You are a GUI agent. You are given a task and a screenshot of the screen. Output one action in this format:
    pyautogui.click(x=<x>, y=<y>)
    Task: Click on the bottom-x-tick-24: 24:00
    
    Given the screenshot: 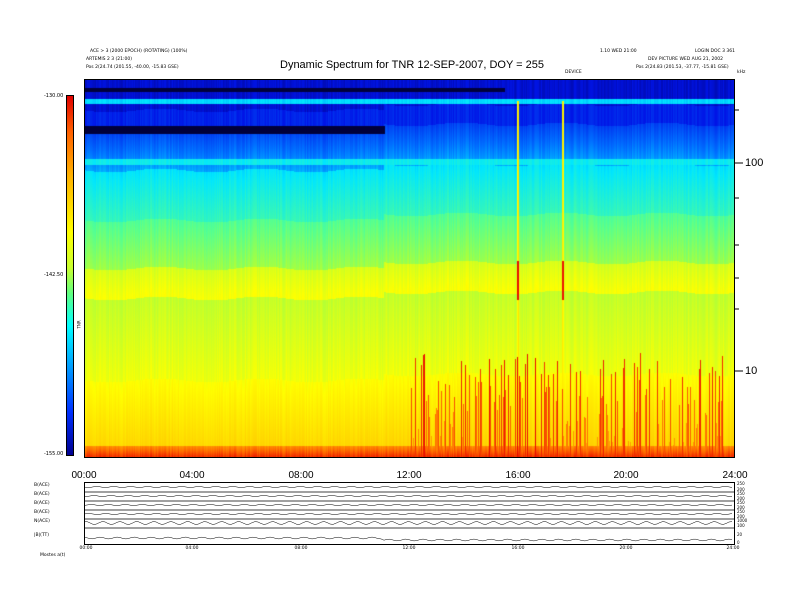 What is the action you would take?
    pyautogui.click(x=733, y=548)
    